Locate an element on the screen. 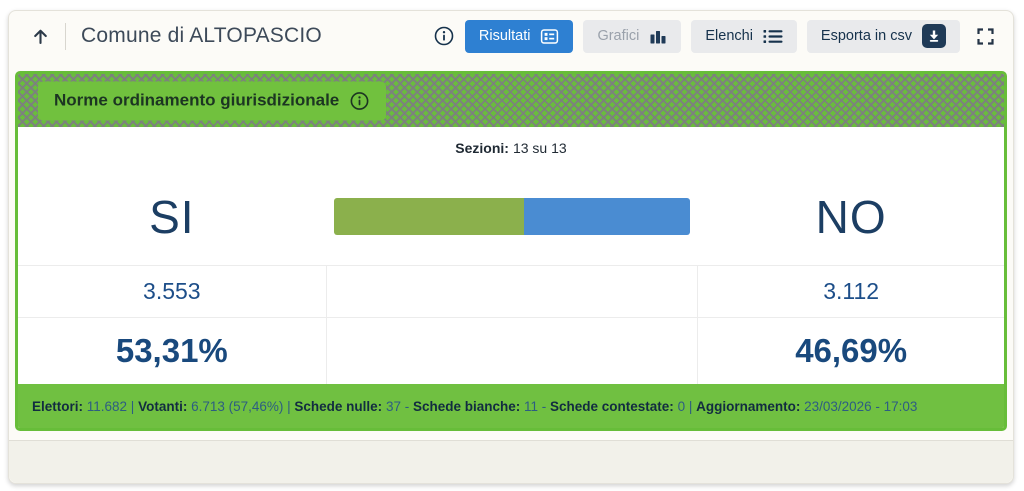 The width and height of the screenshot is (1024, 491). si-percent: 53,31% is located at coordinates (171, 350).